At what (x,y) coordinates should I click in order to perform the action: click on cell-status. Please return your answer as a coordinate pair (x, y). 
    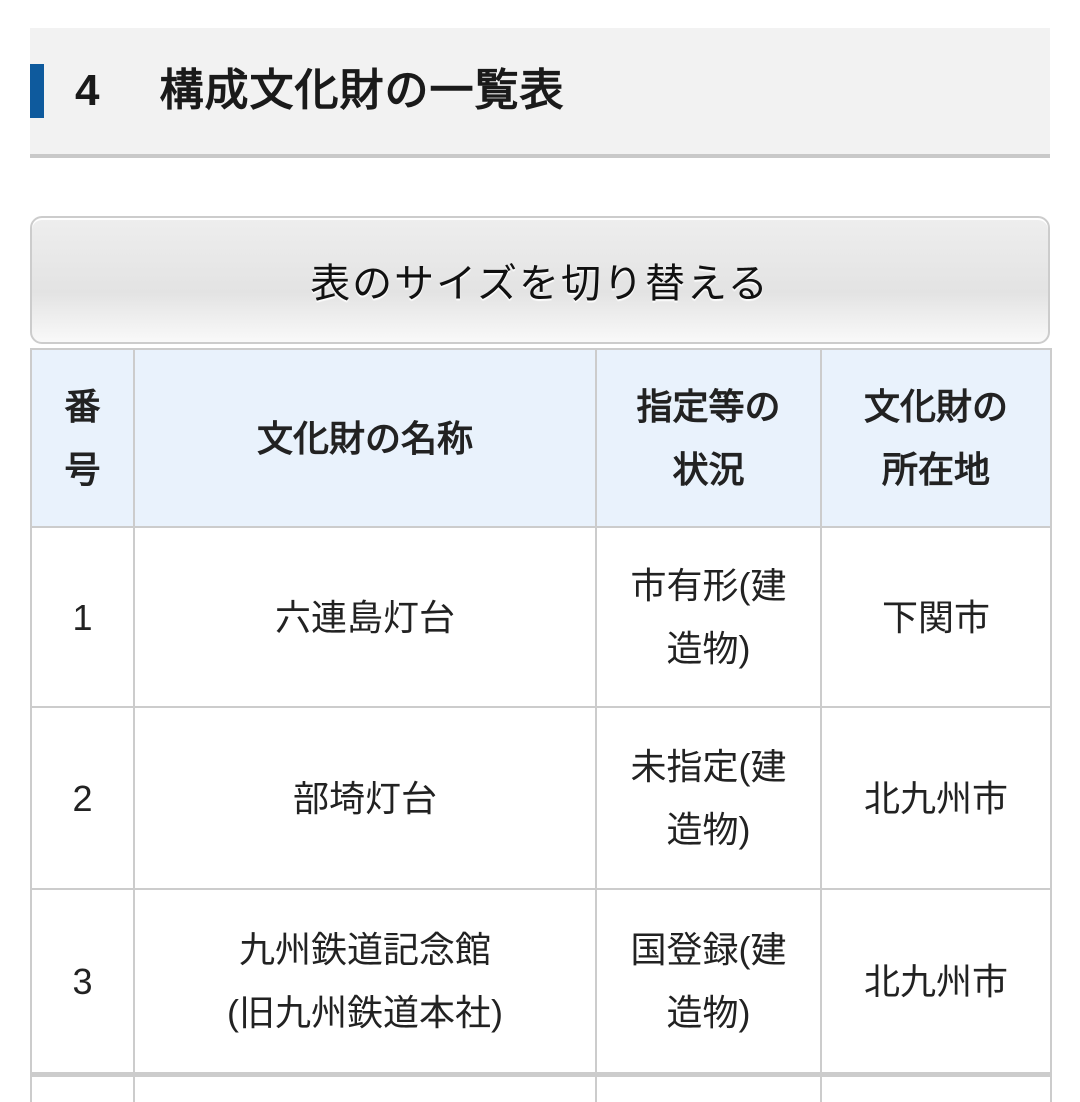
    Looking at the image, I should click on (708, 1087).